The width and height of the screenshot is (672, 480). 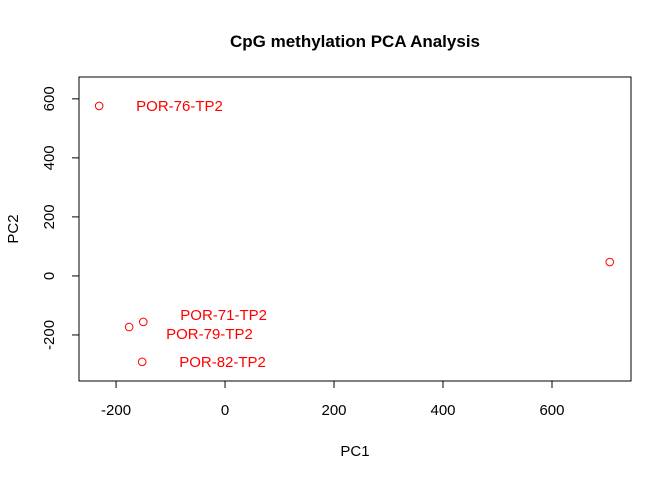 I want to click on y-tick-label: 600, so click(x=49, y=98).